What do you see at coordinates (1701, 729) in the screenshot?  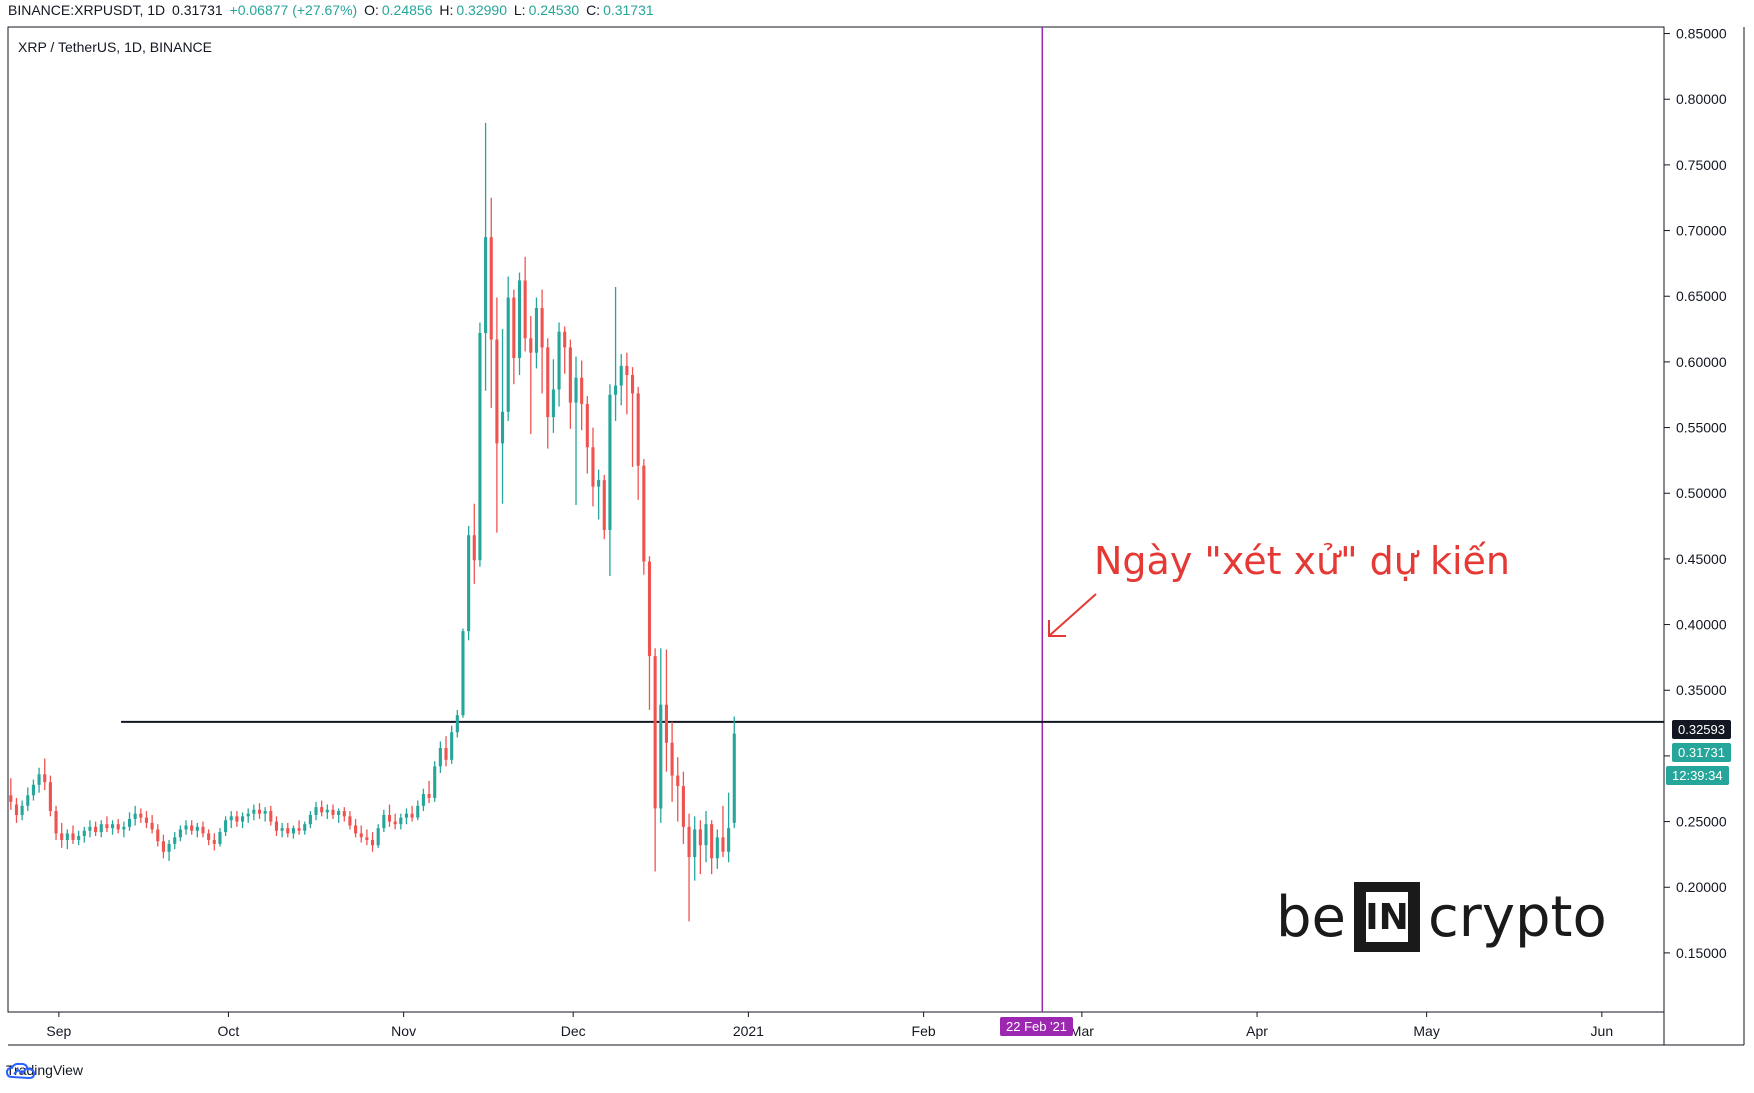 I see `hline-price-badge: 0.32593` at bounding box center [1701, 729].